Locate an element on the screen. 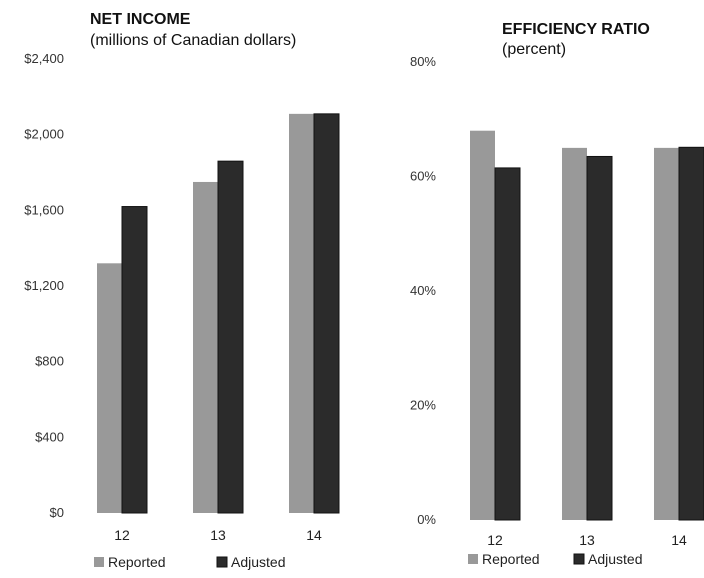  efficiency-ratio-legend-label-reported: Reported is located at coordinates (511, 559).